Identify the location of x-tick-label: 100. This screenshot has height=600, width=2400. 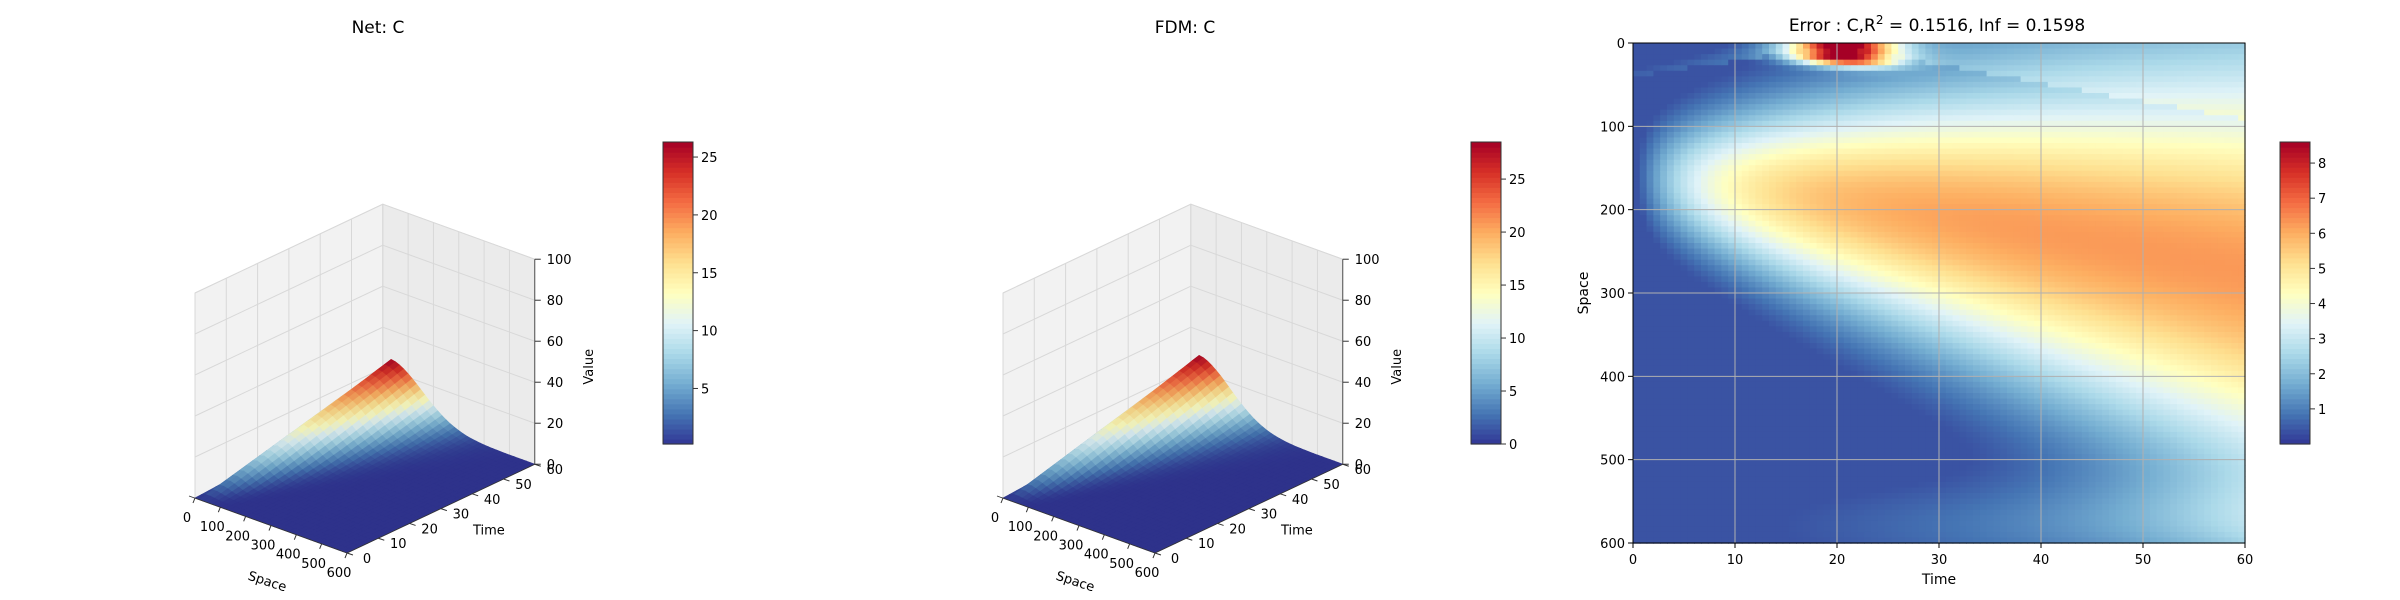
(1020, 527).